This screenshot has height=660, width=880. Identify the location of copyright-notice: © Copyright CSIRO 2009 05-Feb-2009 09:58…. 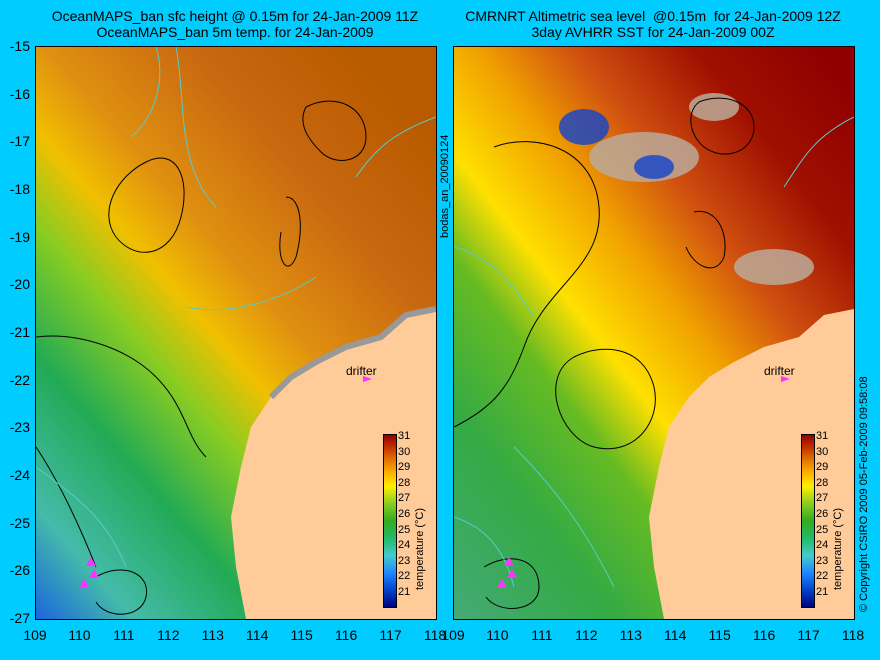
(864, 494).